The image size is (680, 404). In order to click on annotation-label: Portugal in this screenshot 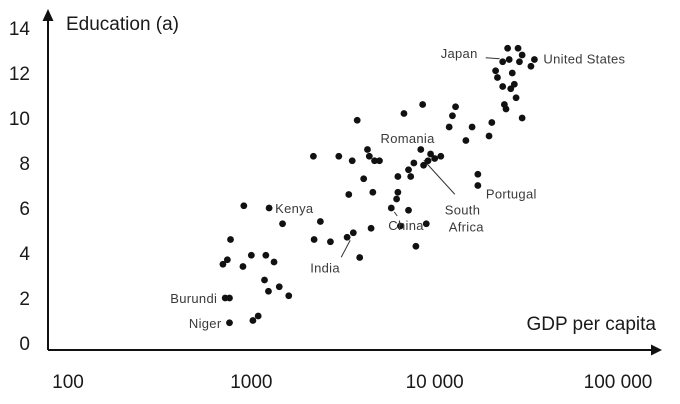, I will do `click(511, 194)`.